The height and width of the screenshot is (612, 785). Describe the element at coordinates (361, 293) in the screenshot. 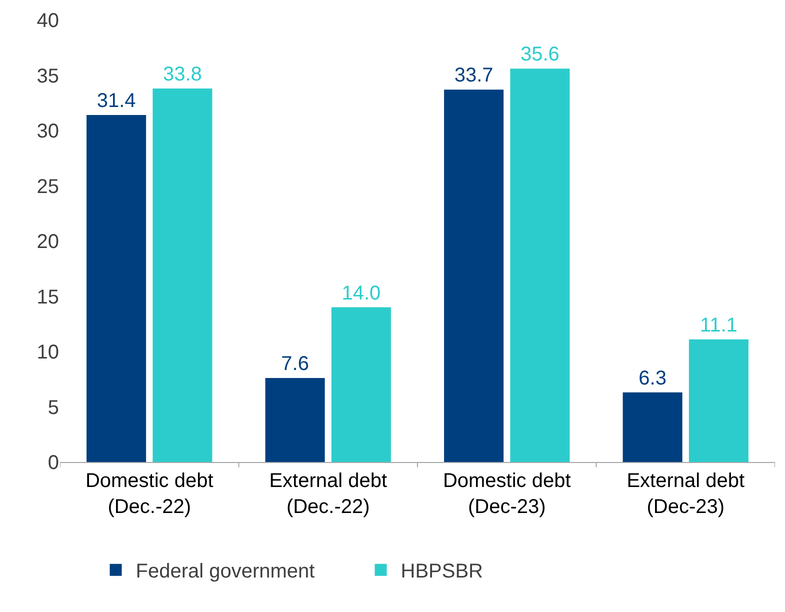

I see `data-label: 14.0` at that location.